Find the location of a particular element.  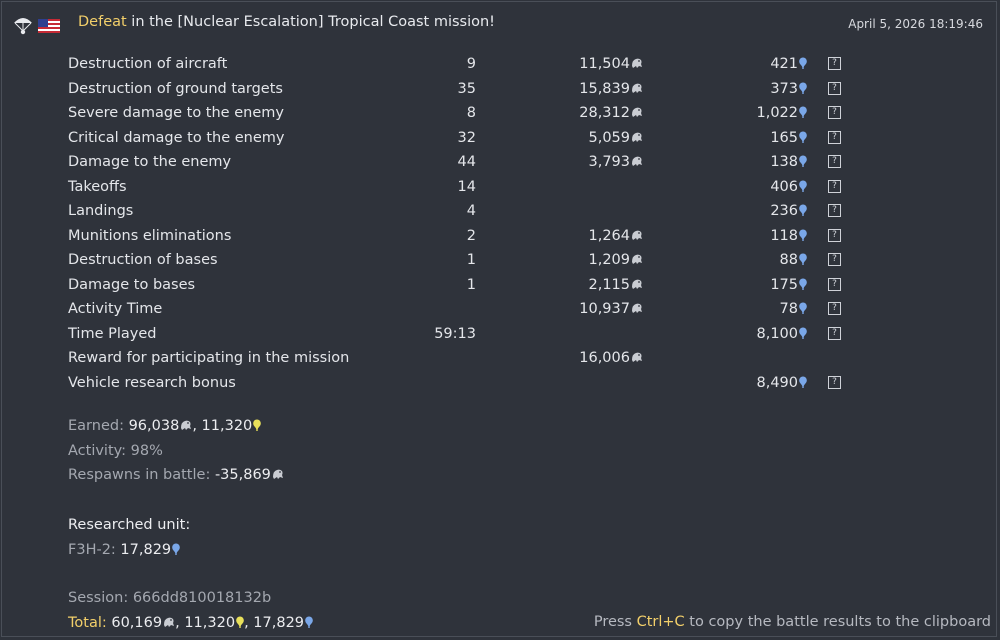

reward-count: 9 is located at coordinates (471, 64).